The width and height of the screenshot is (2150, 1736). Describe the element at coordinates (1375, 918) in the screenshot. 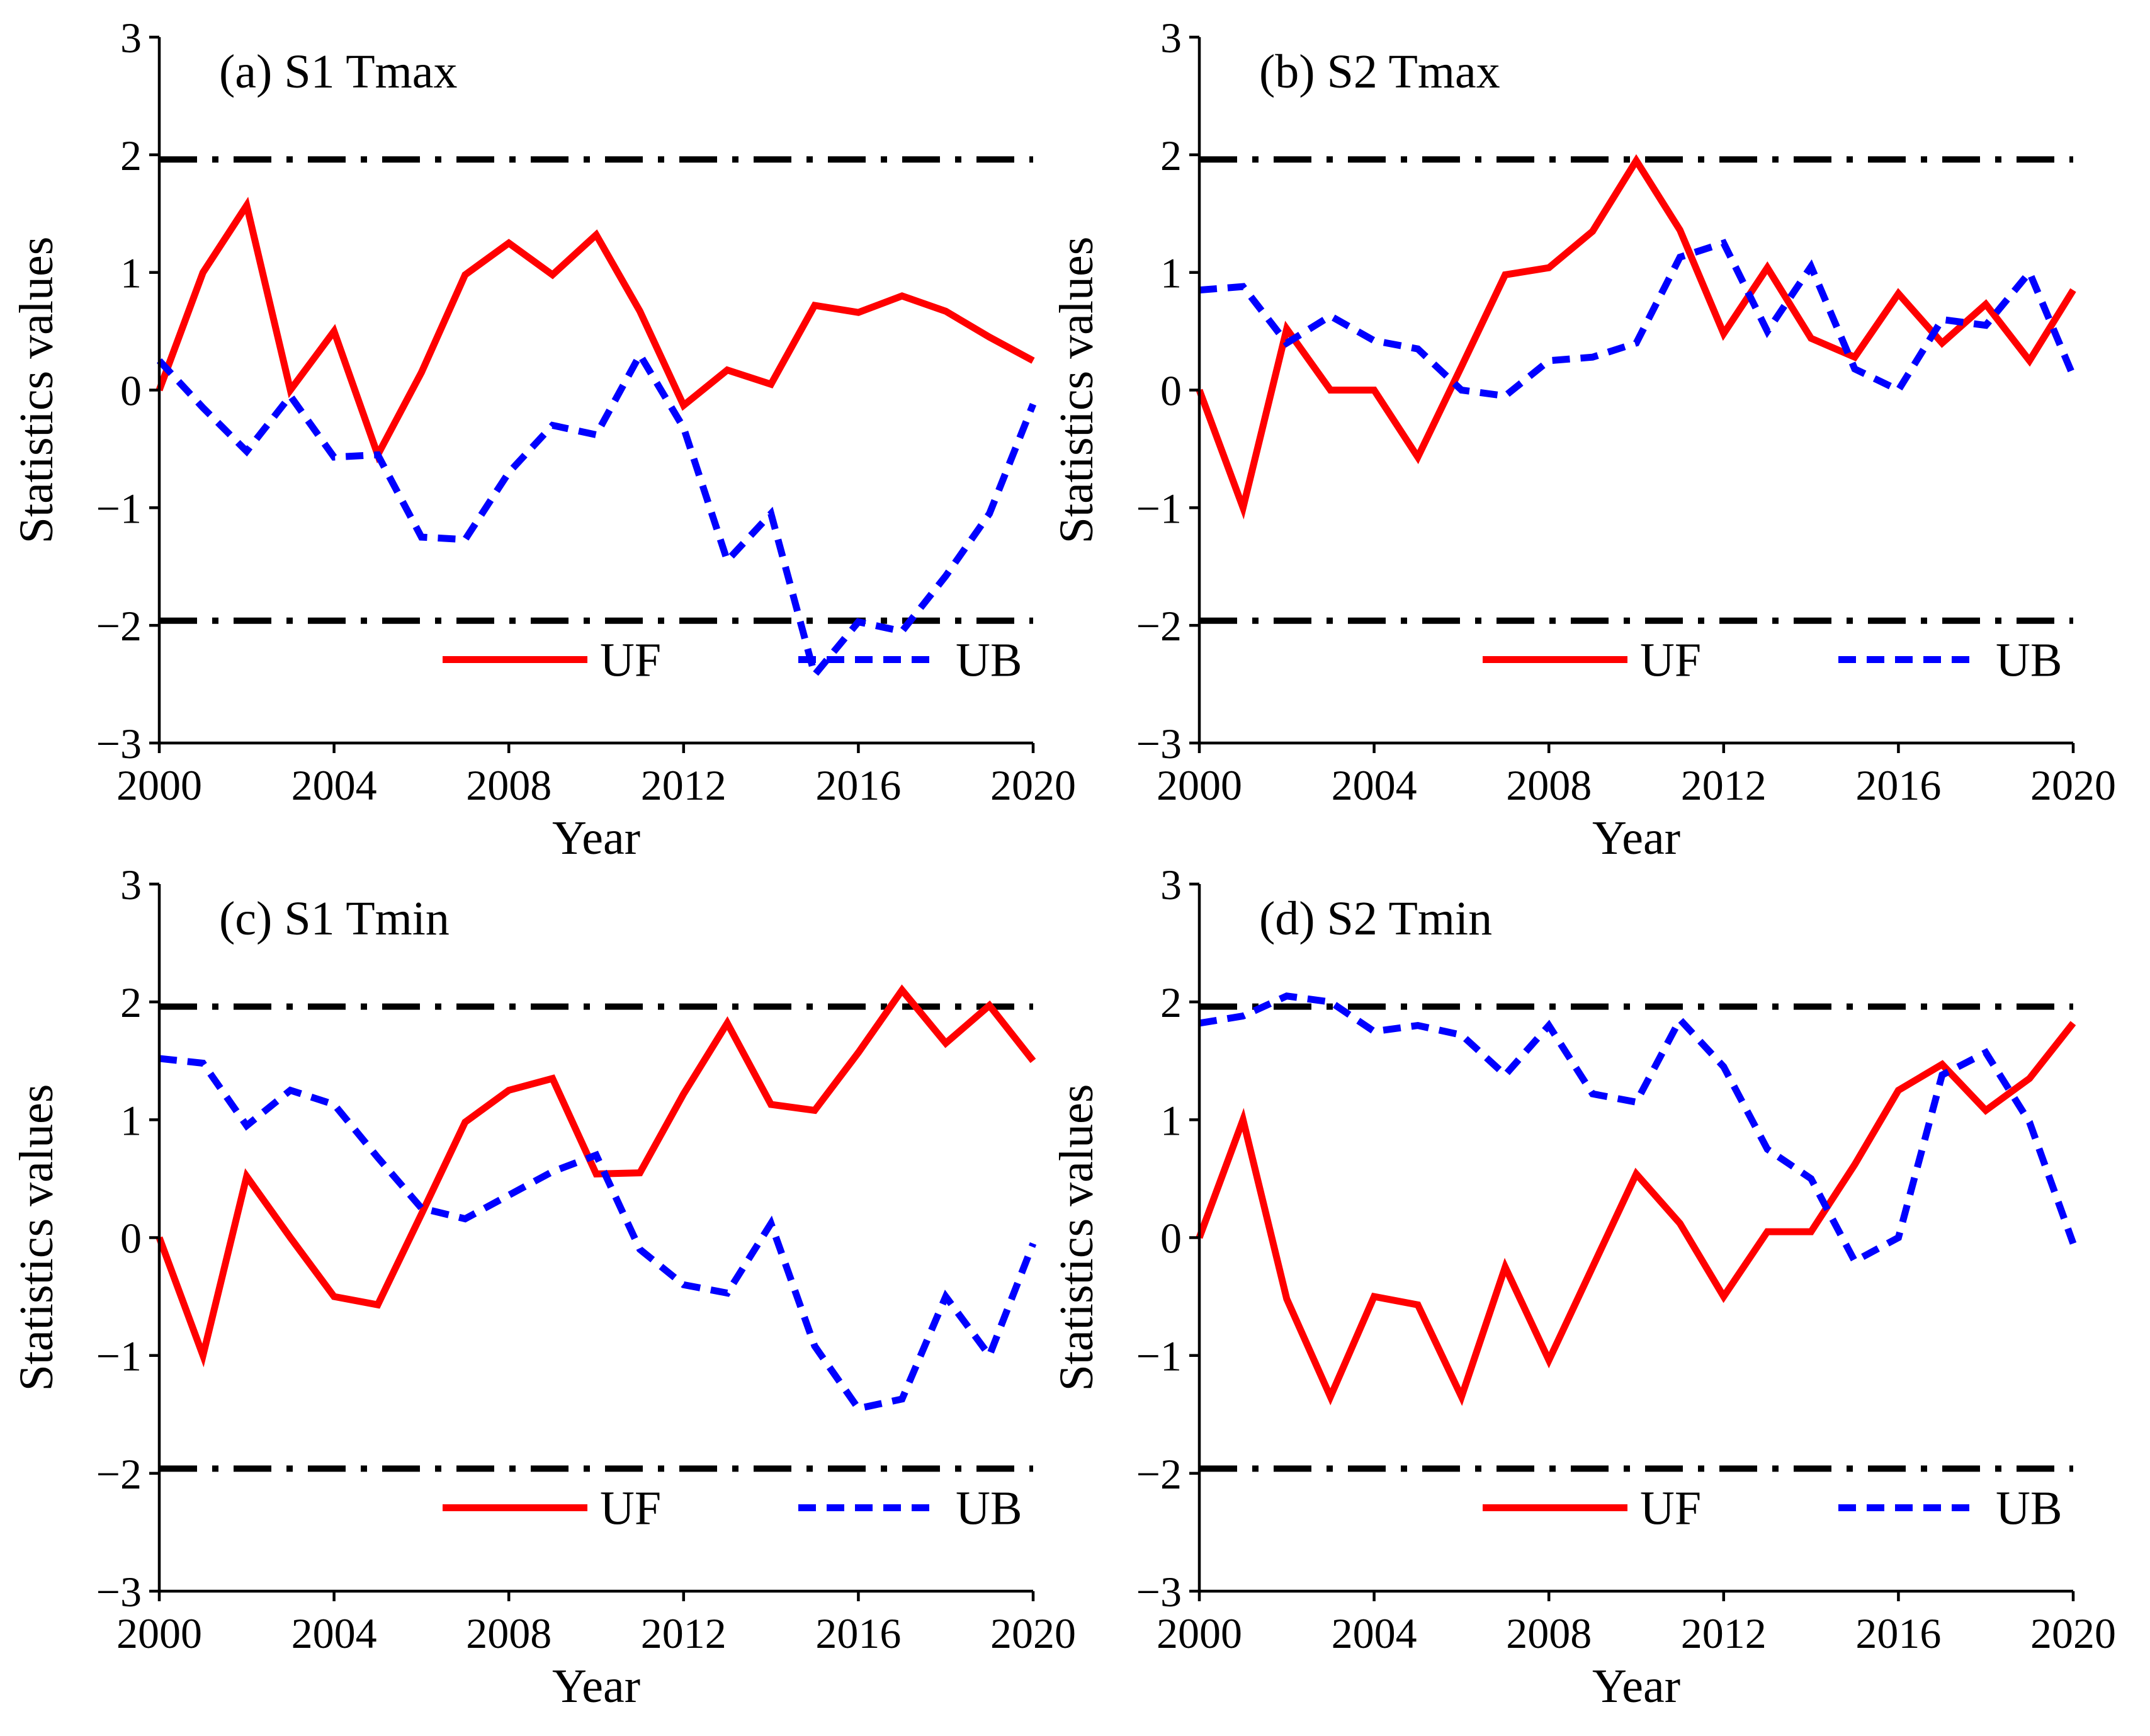

I see `panel-title: (d) S2 Tmin` at that location.